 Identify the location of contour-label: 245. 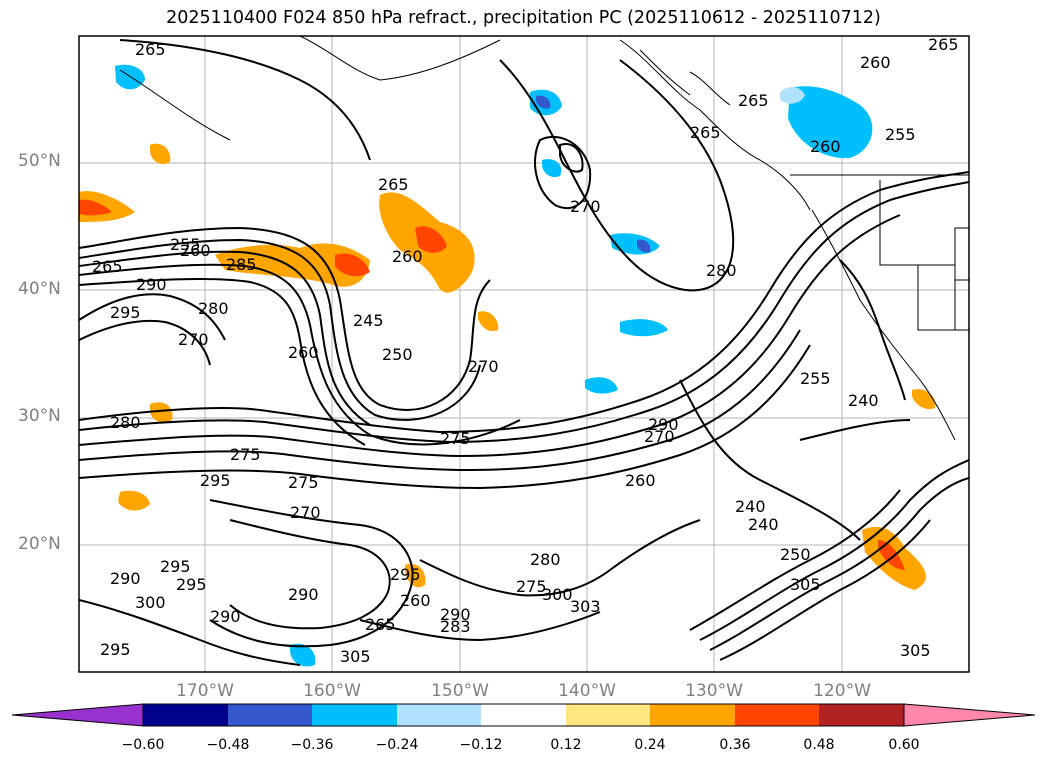
(368, 320).